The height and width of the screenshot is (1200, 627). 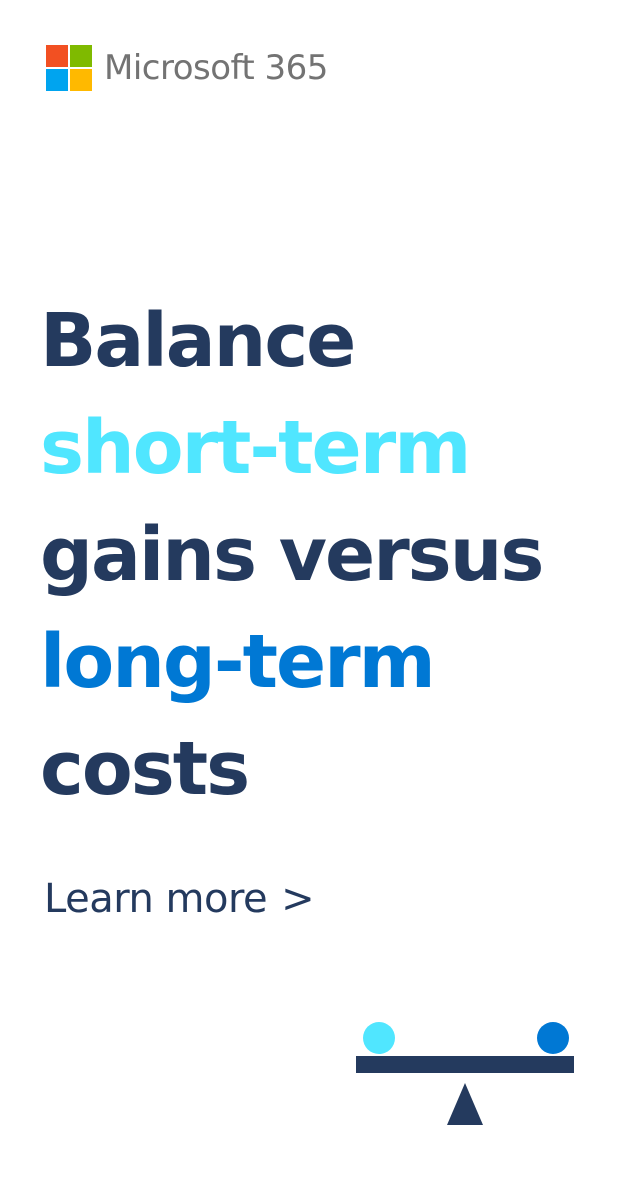 What do you see at coordinates (145, 769) in the screenshot?
I see `headline-line-costs: costs` at bounding box center [145, 769].